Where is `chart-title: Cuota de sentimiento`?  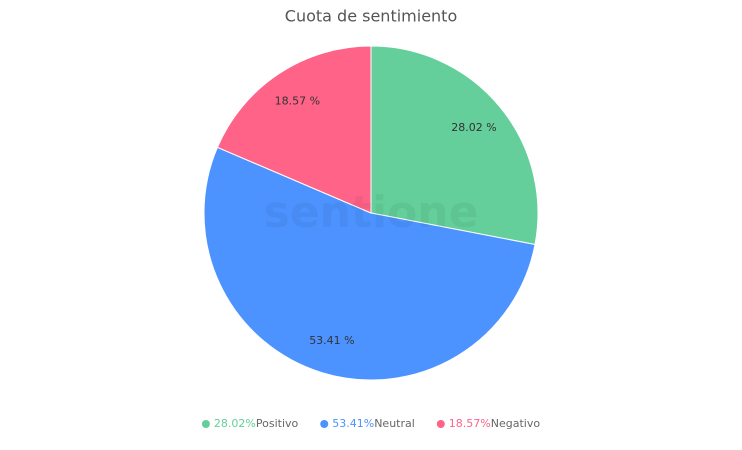
chart-title: Cuota de sentimiento is located at coordinates (371, 16).